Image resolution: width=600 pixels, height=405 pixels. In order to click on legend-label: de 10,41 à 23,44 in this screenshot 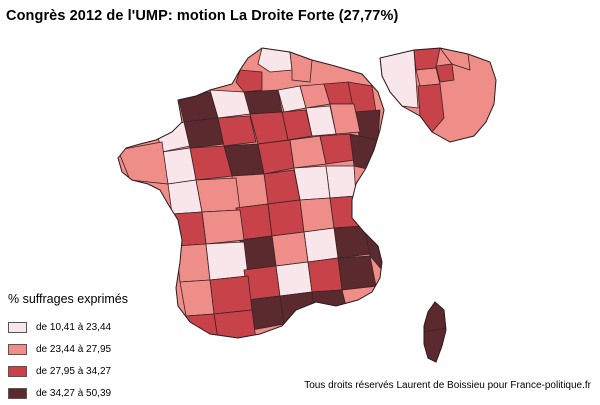, I will do `click(74, 327)`.